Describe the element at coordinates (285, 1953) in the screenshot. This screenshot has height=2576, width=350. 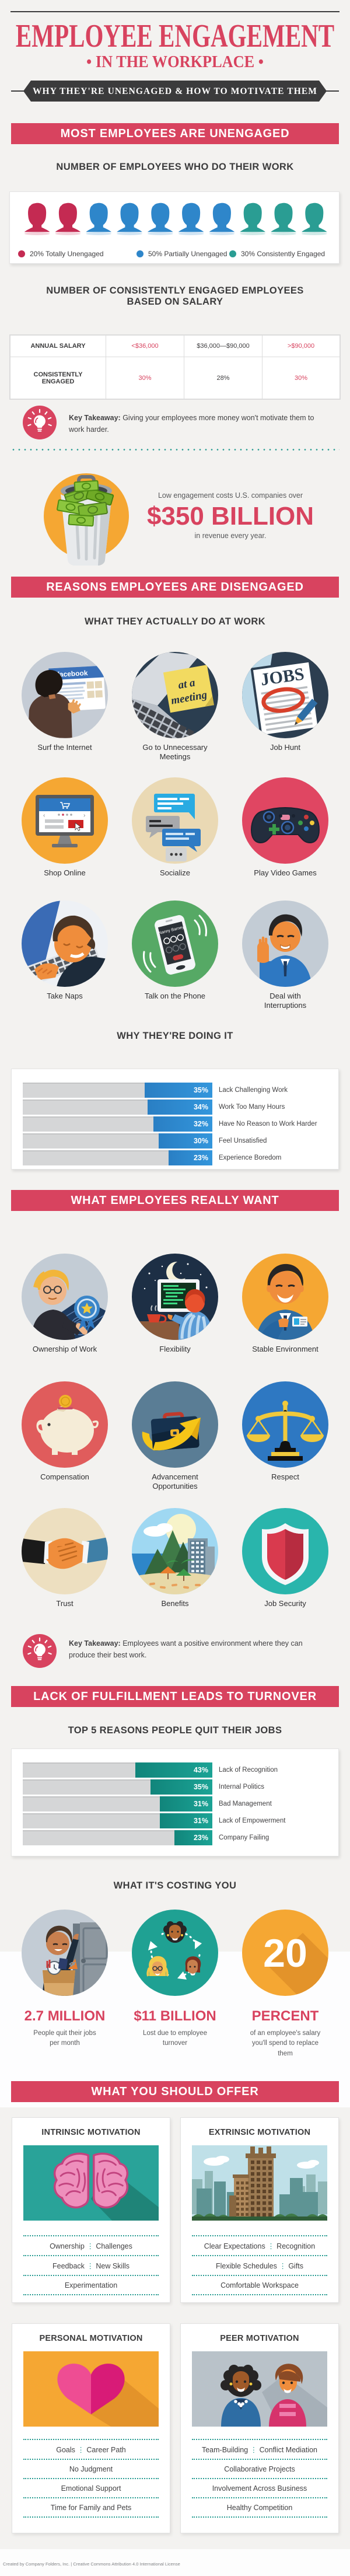
I see `svg-text: 20` at that location.